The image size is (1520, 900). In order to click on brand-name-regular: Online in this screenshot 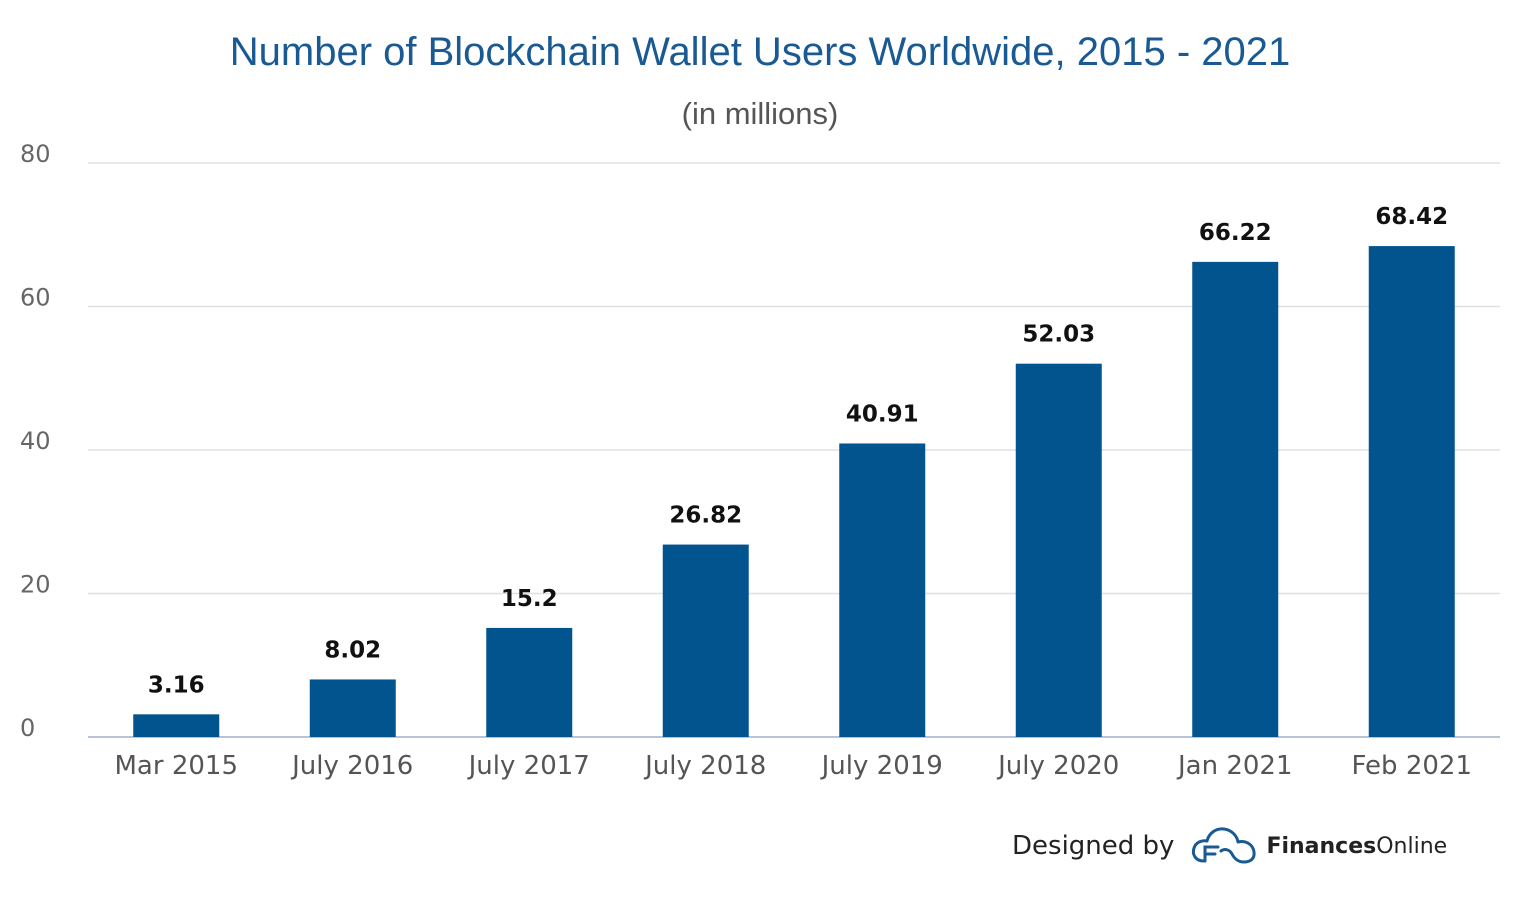, I will do `click(1412, 846)`.